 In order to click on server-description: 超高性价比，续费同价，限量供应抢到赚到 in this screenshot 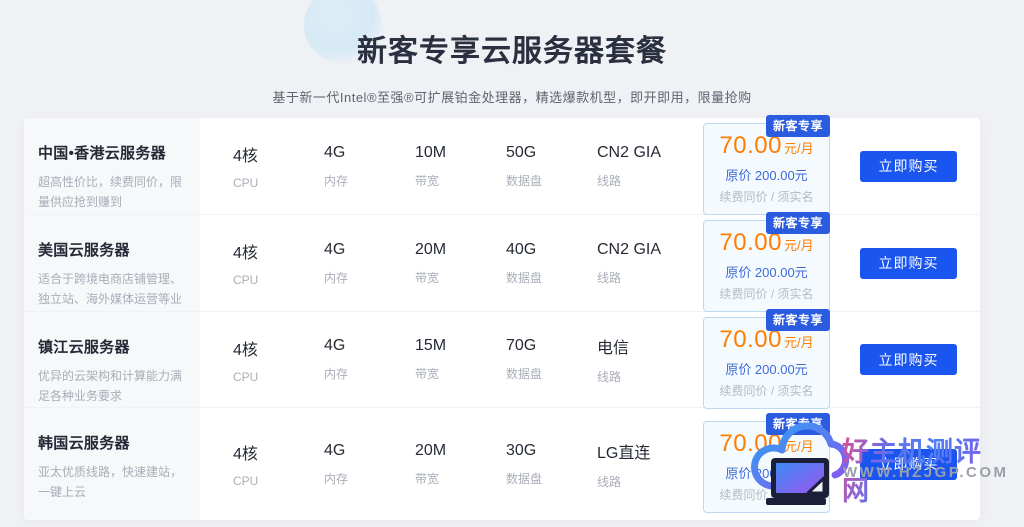, I will do `click(110, 192)`.